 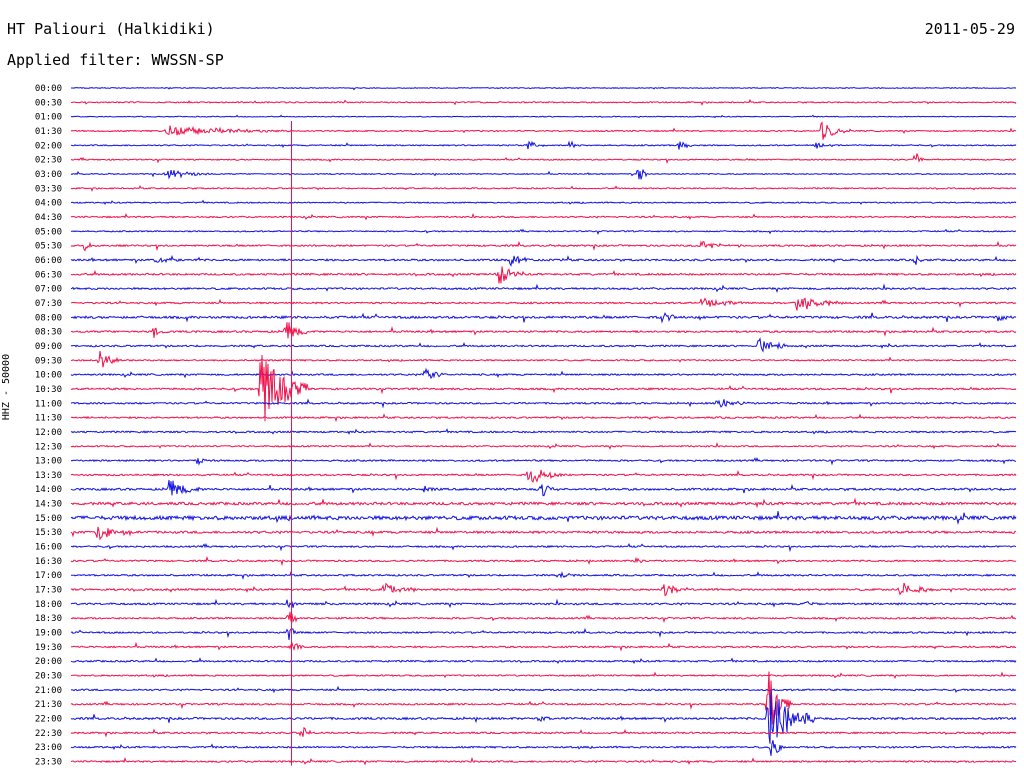 What do you see at coordinates (48, 748) in the screenshot?
I see `row-label: 23:00` at bounding box center [48, 748].